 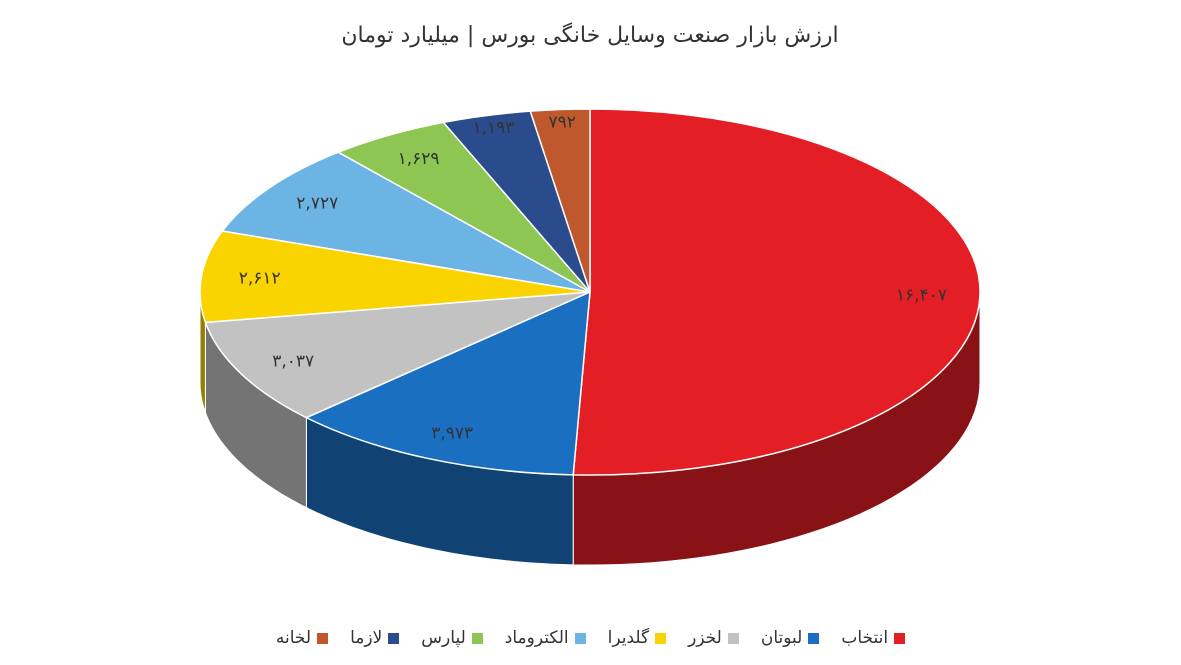 I want to click on legend-item: لخانه, so click(x=302, y=638).